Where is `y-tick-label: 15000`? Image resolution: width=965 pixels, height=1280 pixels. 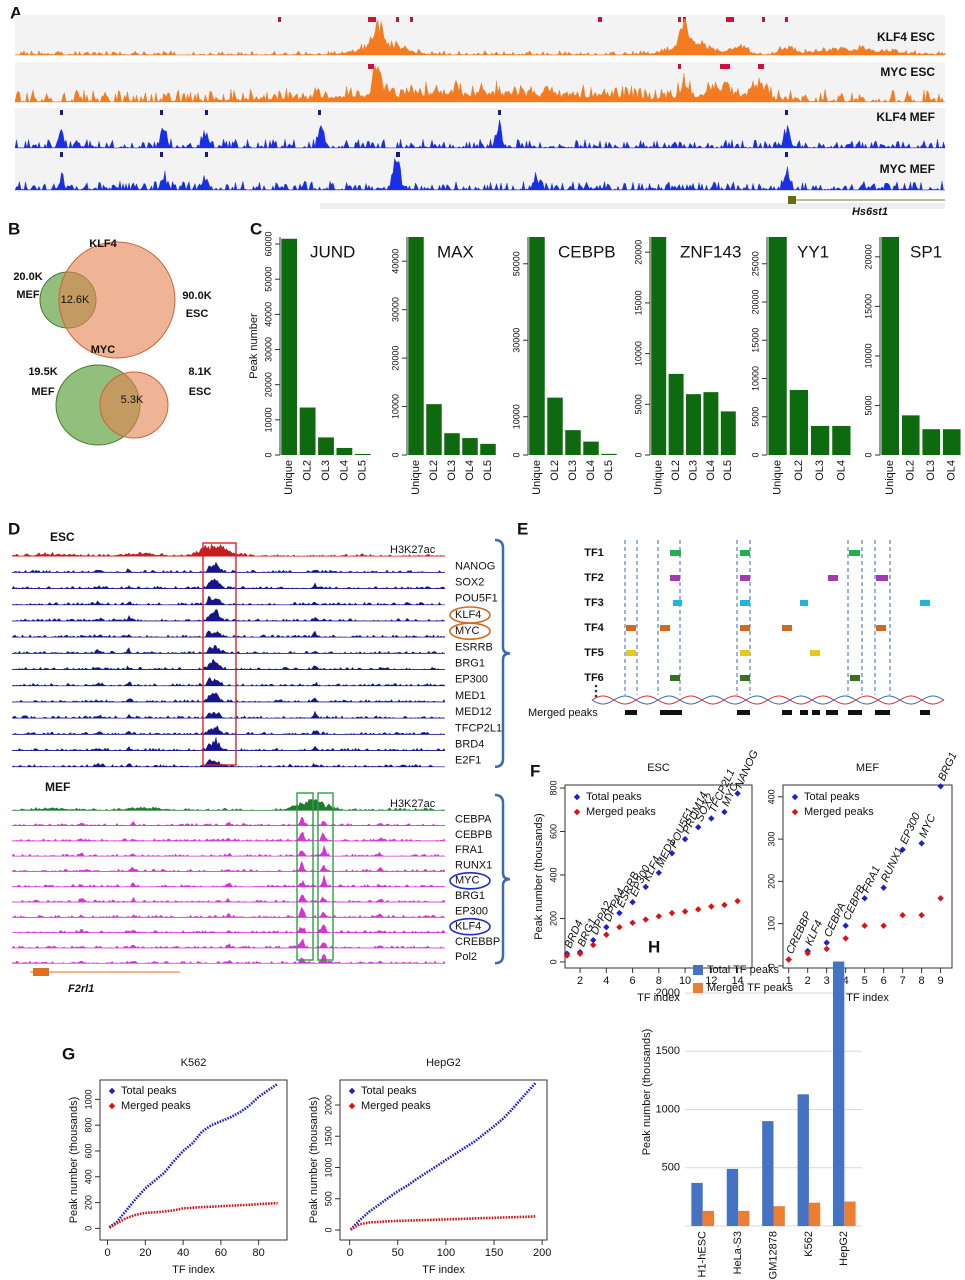
y-tick-label: 15000 is located at coordinates (638, 302).